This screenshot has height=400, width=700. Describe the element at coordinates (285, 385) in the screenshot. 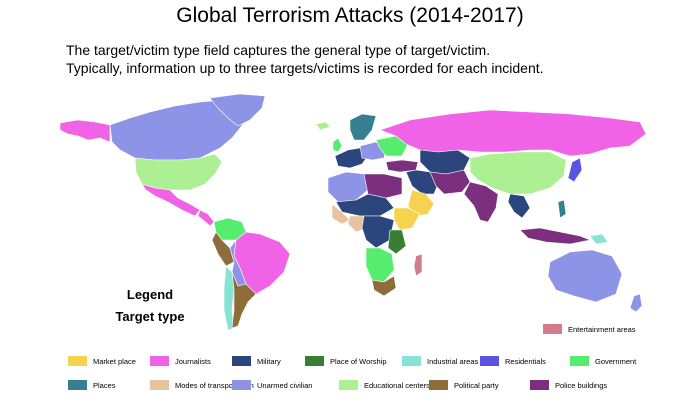

I see `legend-label: Unarmed civilian` at that location.